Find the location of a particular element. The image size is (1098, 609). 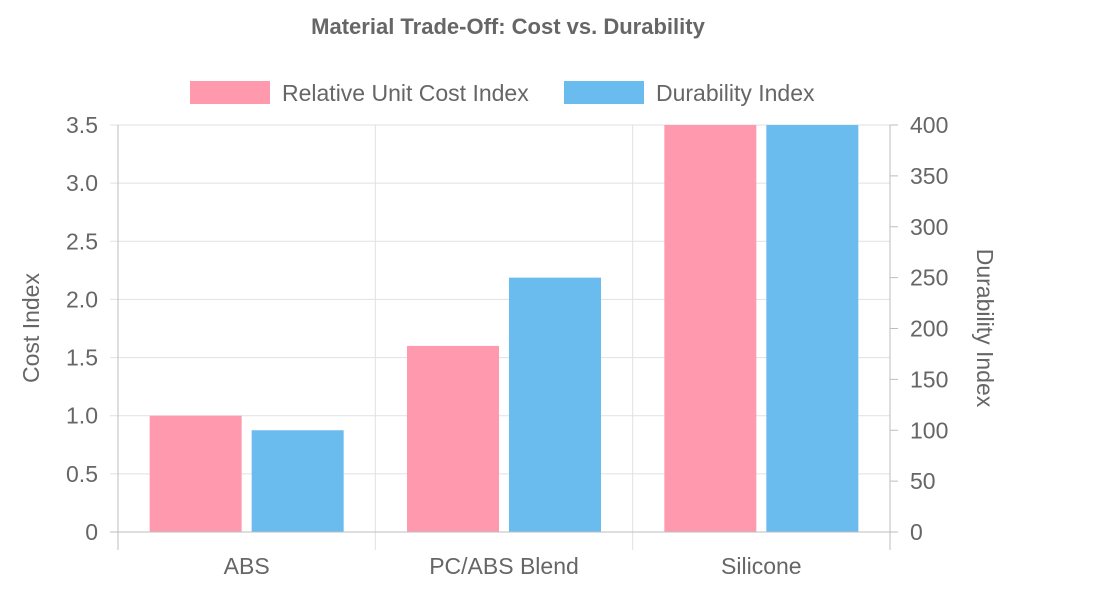

y-right-tick-label: 400 is located at coordinates (929, 125).